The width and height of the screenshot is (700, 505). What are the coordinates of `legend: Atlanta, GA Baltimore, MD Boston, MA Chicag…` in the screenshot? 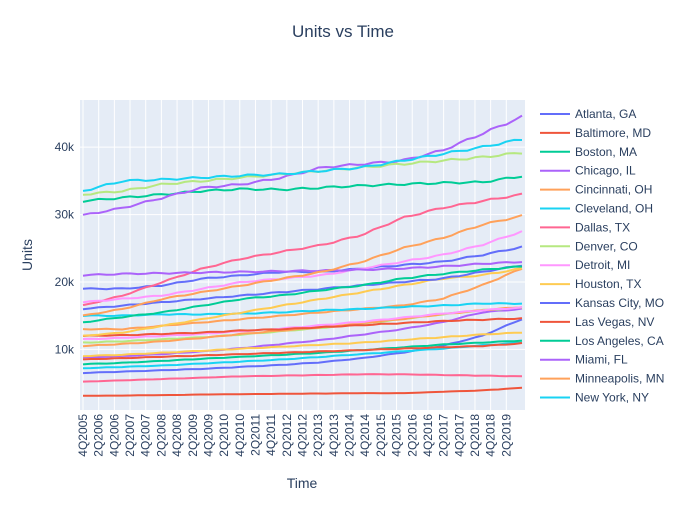 It's located at (602, 256).